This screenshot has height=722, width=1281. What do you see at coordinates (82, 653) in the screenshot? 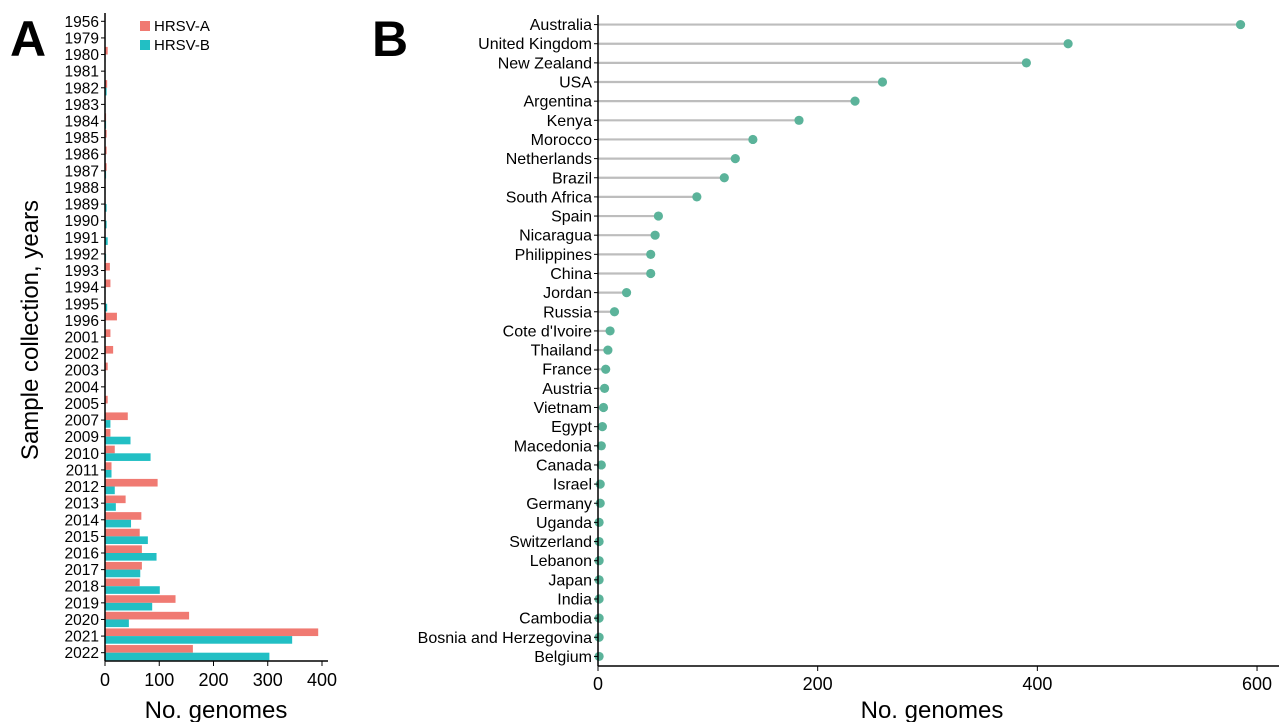
I see `y-tick-label-2022: 2022` at bounding box center [82, 653].